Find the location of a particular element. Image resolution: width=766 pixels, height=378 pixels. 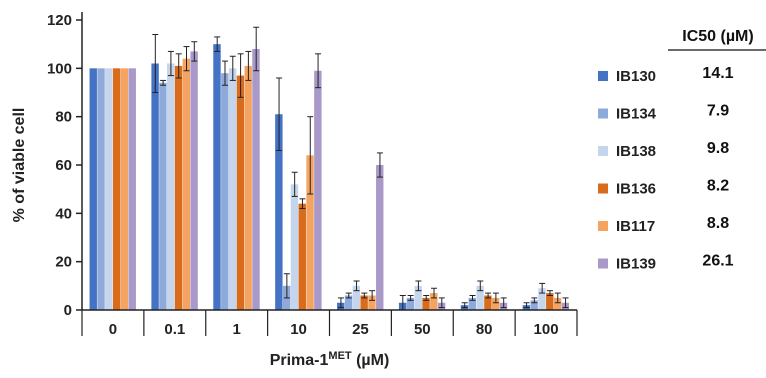

y-tick-label: 100 is located at coordinates (59, 68).